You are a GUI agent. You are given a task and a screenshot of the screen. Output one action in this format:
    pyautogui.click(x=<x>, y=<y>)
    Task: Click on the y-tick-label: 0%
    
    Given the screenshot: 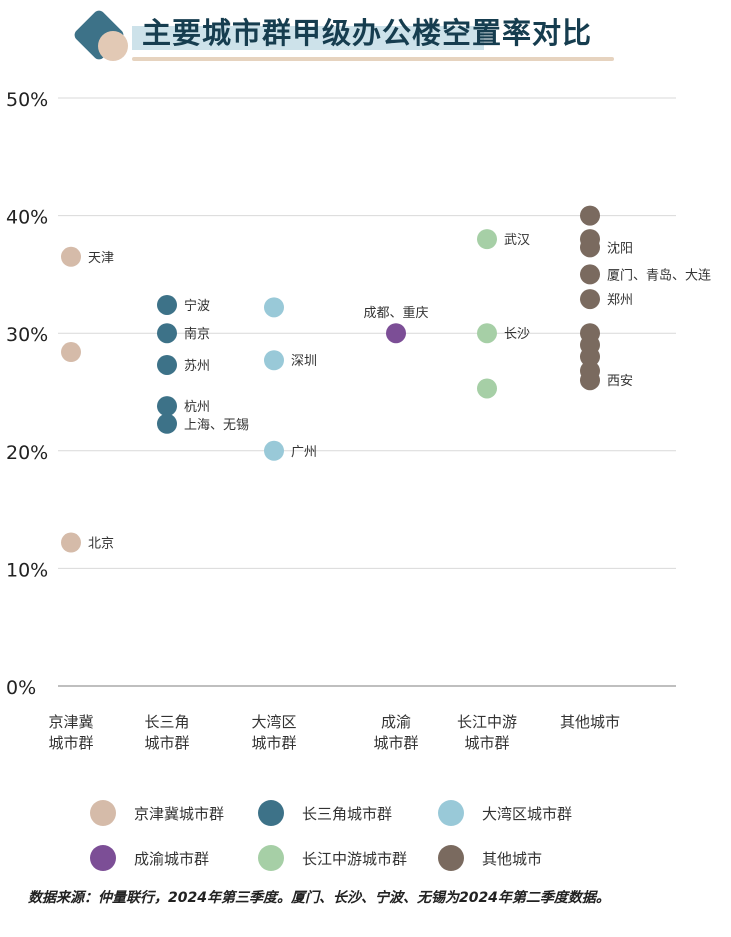 What is the action you would take?
    pyautogui.click(x=21, y=688)
    